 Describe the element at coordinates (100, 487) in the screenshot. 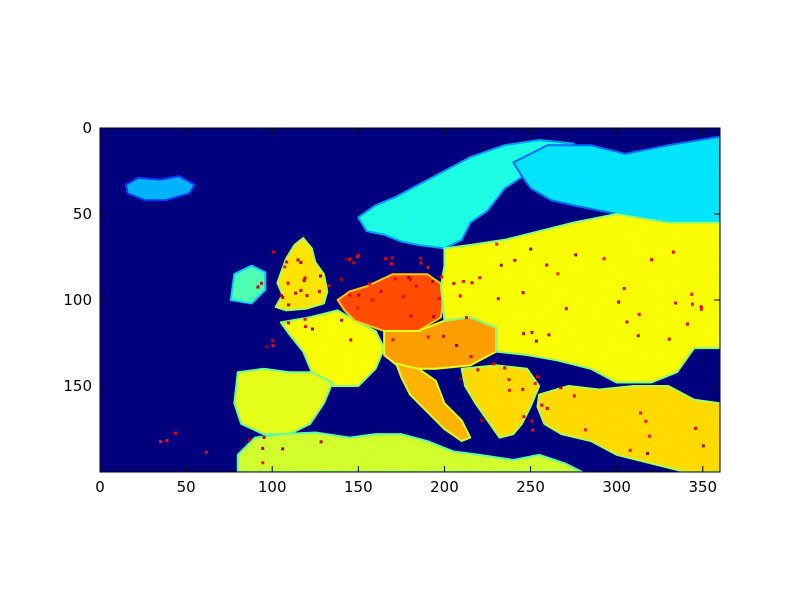

I see `x-tick-label: 0` at that location.